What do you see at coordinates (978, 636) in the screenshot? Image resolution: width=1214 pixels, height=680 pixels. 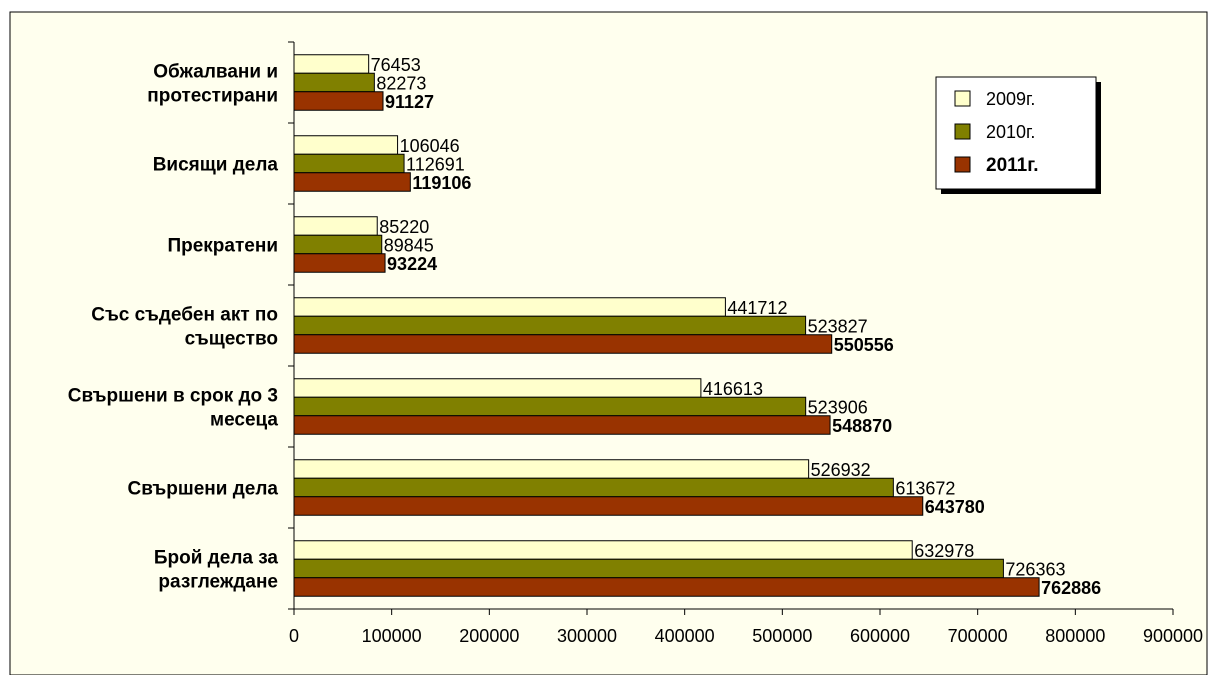 I see `x-tick-label: 700000` at bounding box center [978, 636].